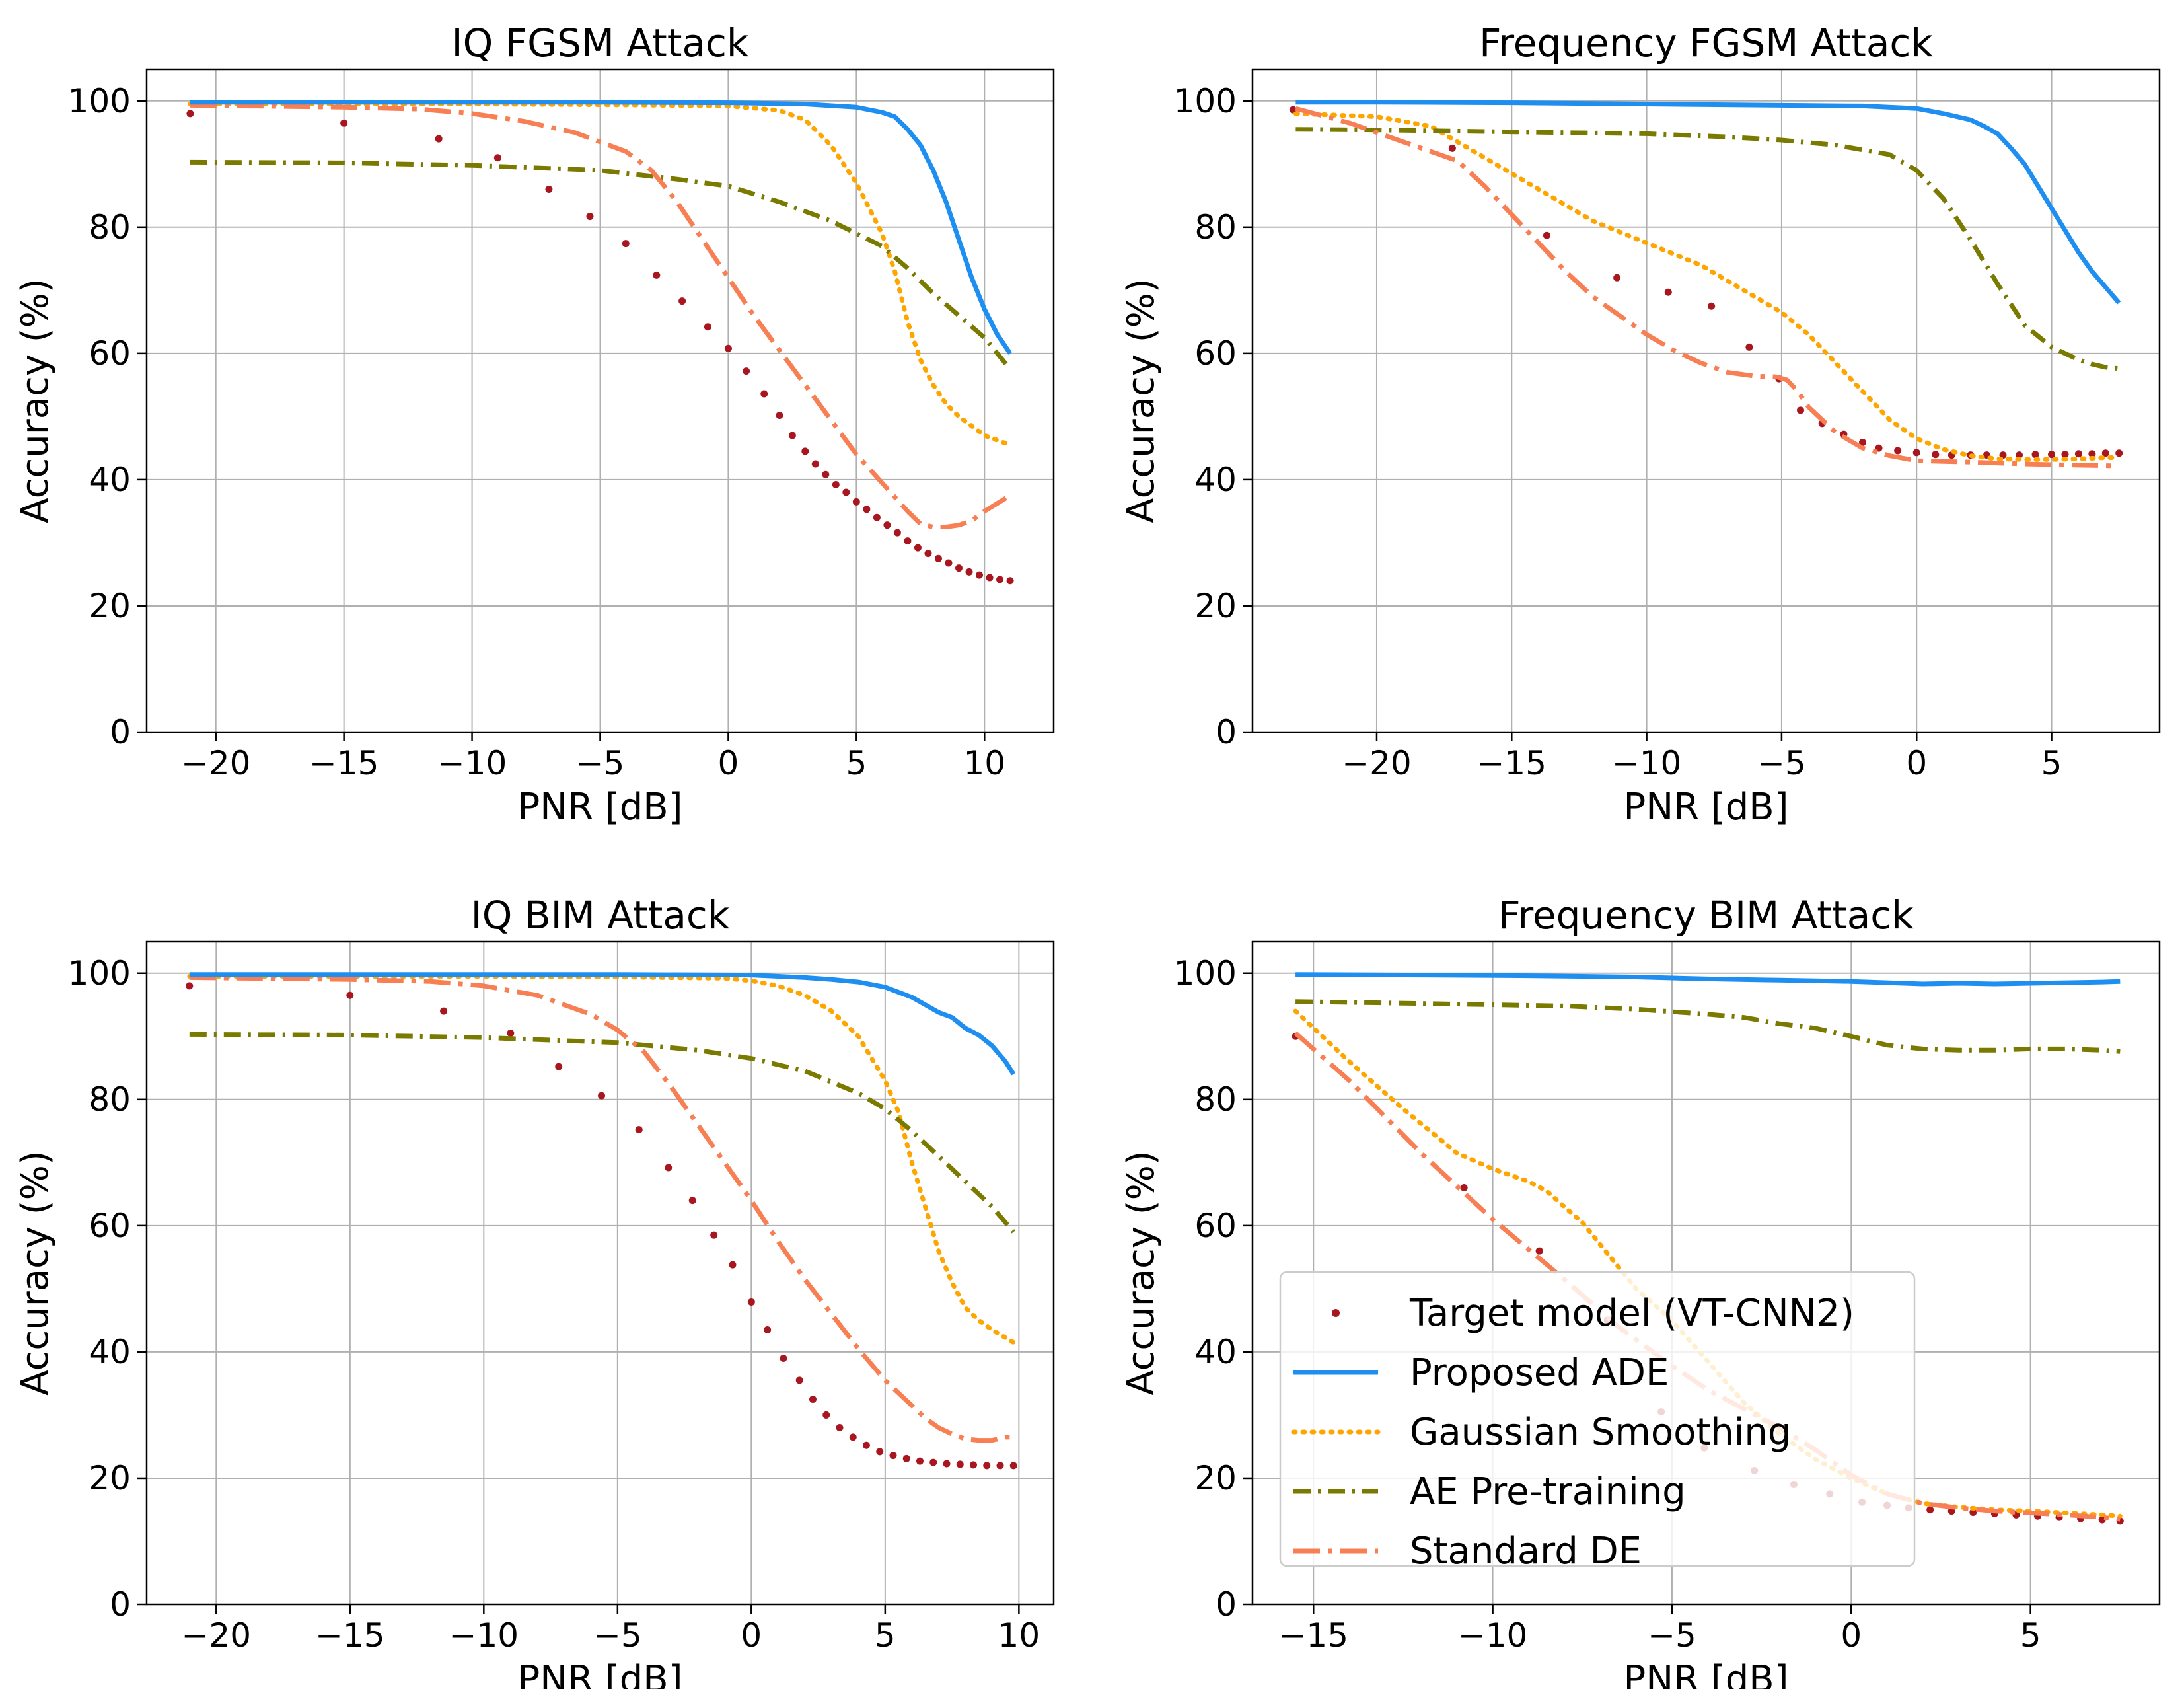 This screenshot has height=1689, width=2184. Describe the element at coordinates (600, 916) in the screenshot. I see `chart-title: IQ BIM Attack` at that location.